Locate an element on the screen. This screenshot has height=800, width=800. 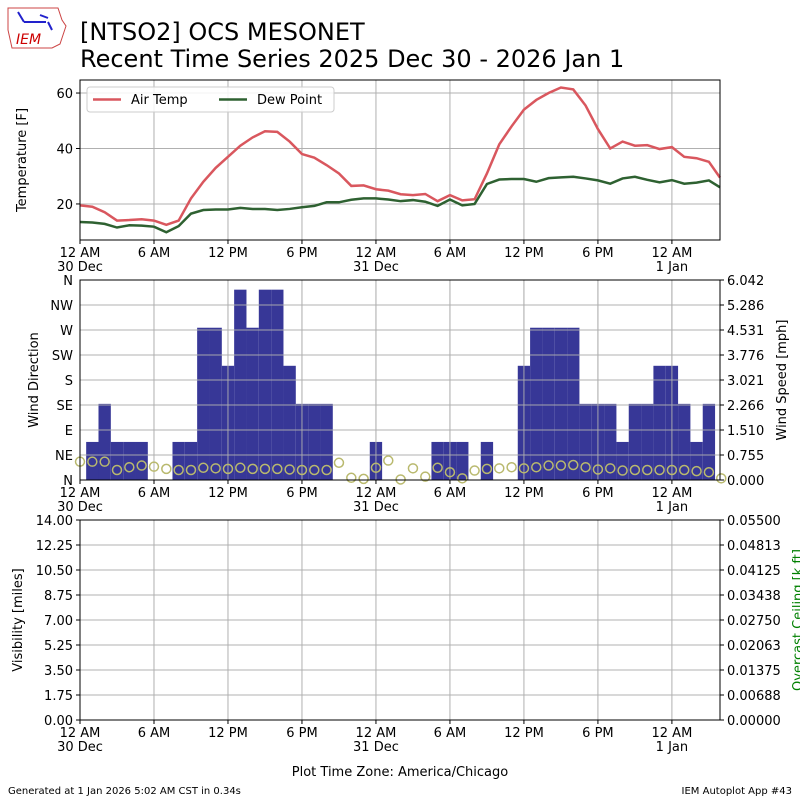
legend: Air Temp Dew Point is located at coordinates (210, 99).